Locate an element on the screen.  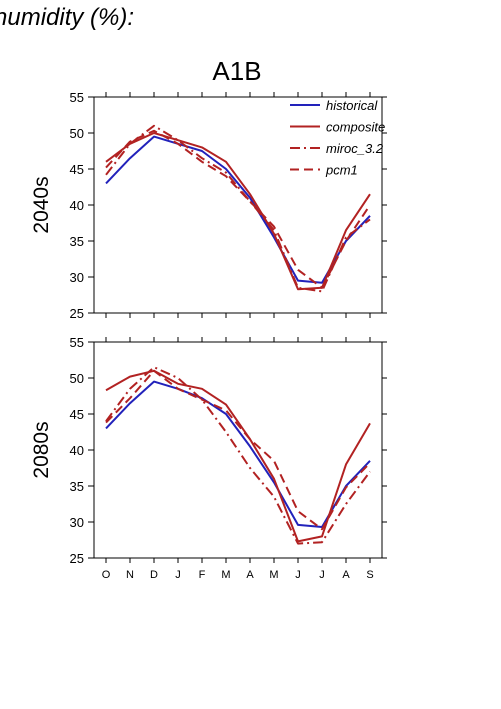
y-axis-label: 2040s is located at coordinates (41, 204).